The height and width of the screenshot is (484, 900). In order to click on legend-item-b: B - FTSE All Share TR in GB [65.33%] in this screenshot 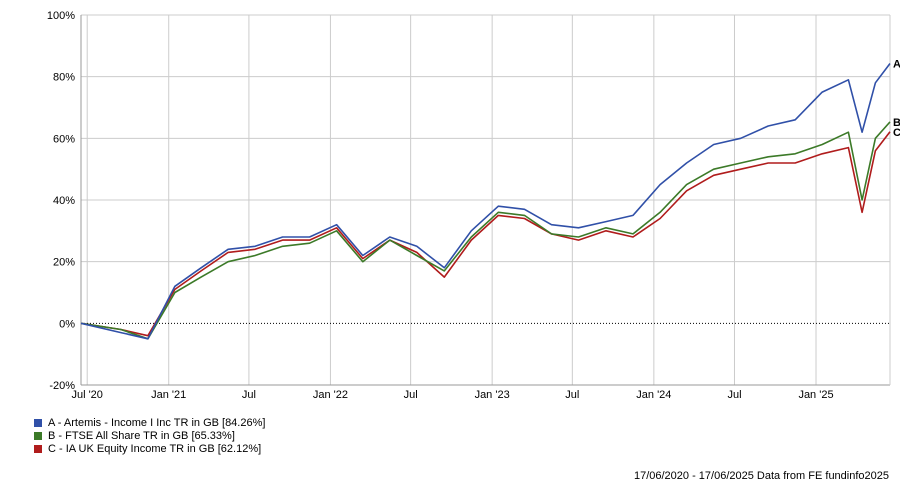, I will do `click(149, 435)`.